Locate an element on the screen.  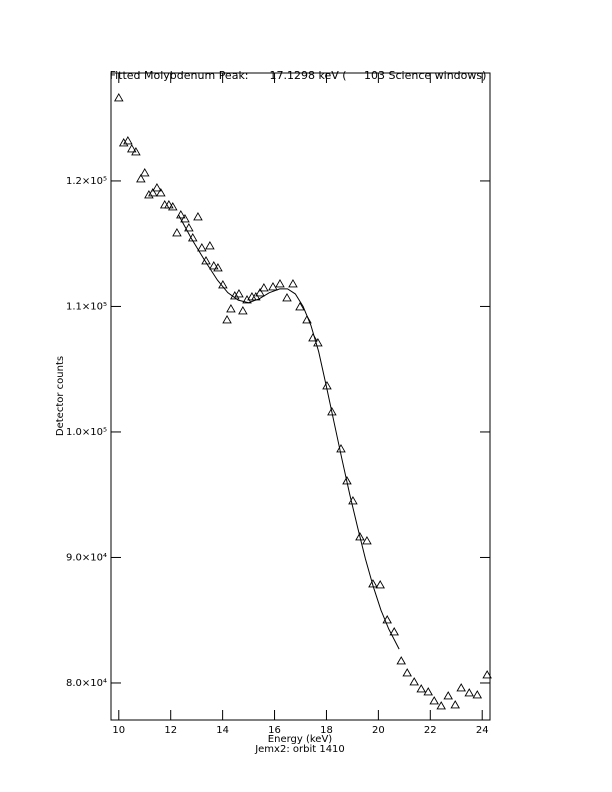
x-axis-label: Energy (keV) is located at coordinates (300, 739).